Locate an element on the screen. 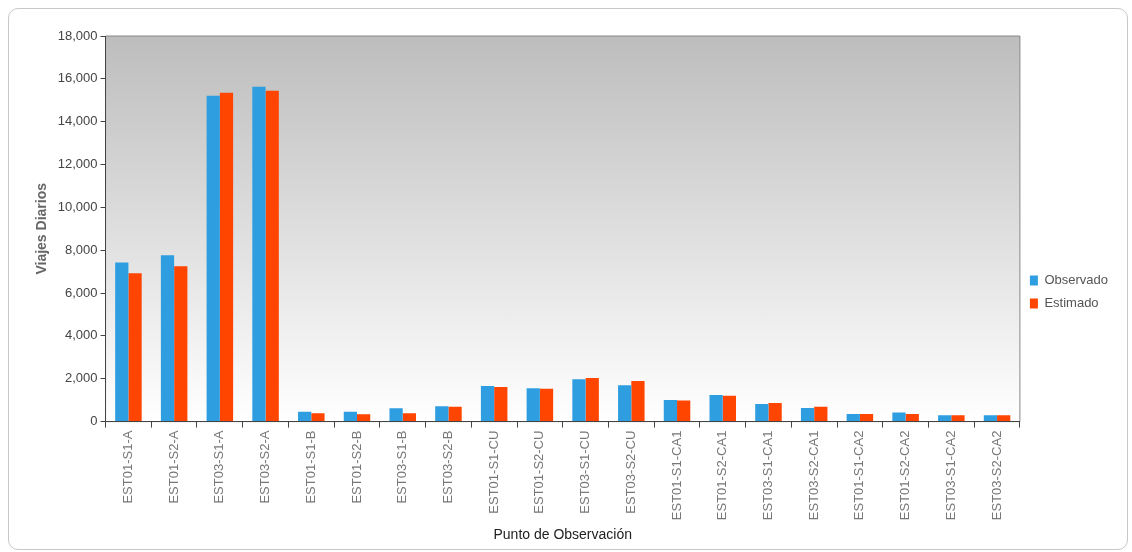 Image resolution: width=1132 pixels, height=552 pixels. x-tick-label: EST01-S1-CA2 is located at coordinates (859, 475).